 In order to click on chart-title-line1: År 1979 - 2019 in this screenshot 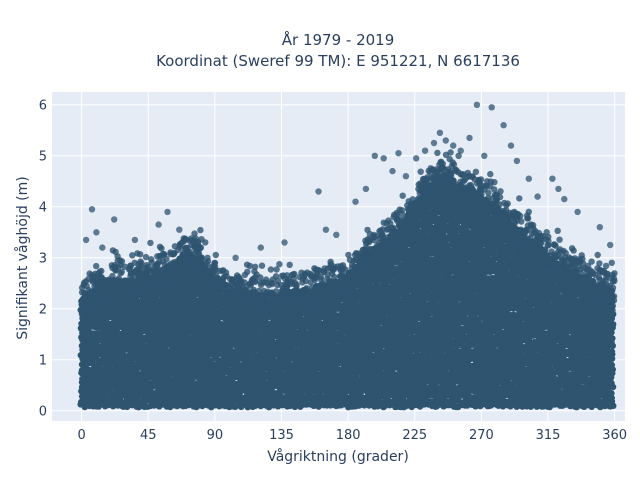, I will do `click(338, 39)`.